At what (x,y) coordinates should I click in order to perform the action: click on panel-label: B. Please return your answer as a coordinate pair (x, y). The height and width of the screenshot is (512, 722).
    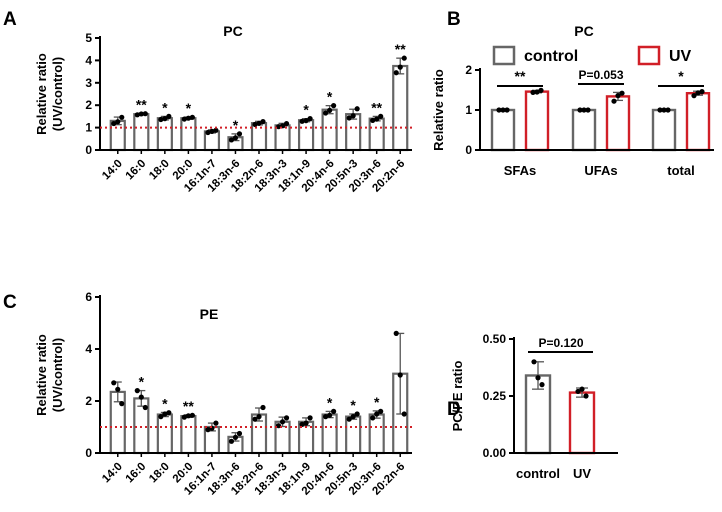
    Looking at the image, I should click on (454, 19).